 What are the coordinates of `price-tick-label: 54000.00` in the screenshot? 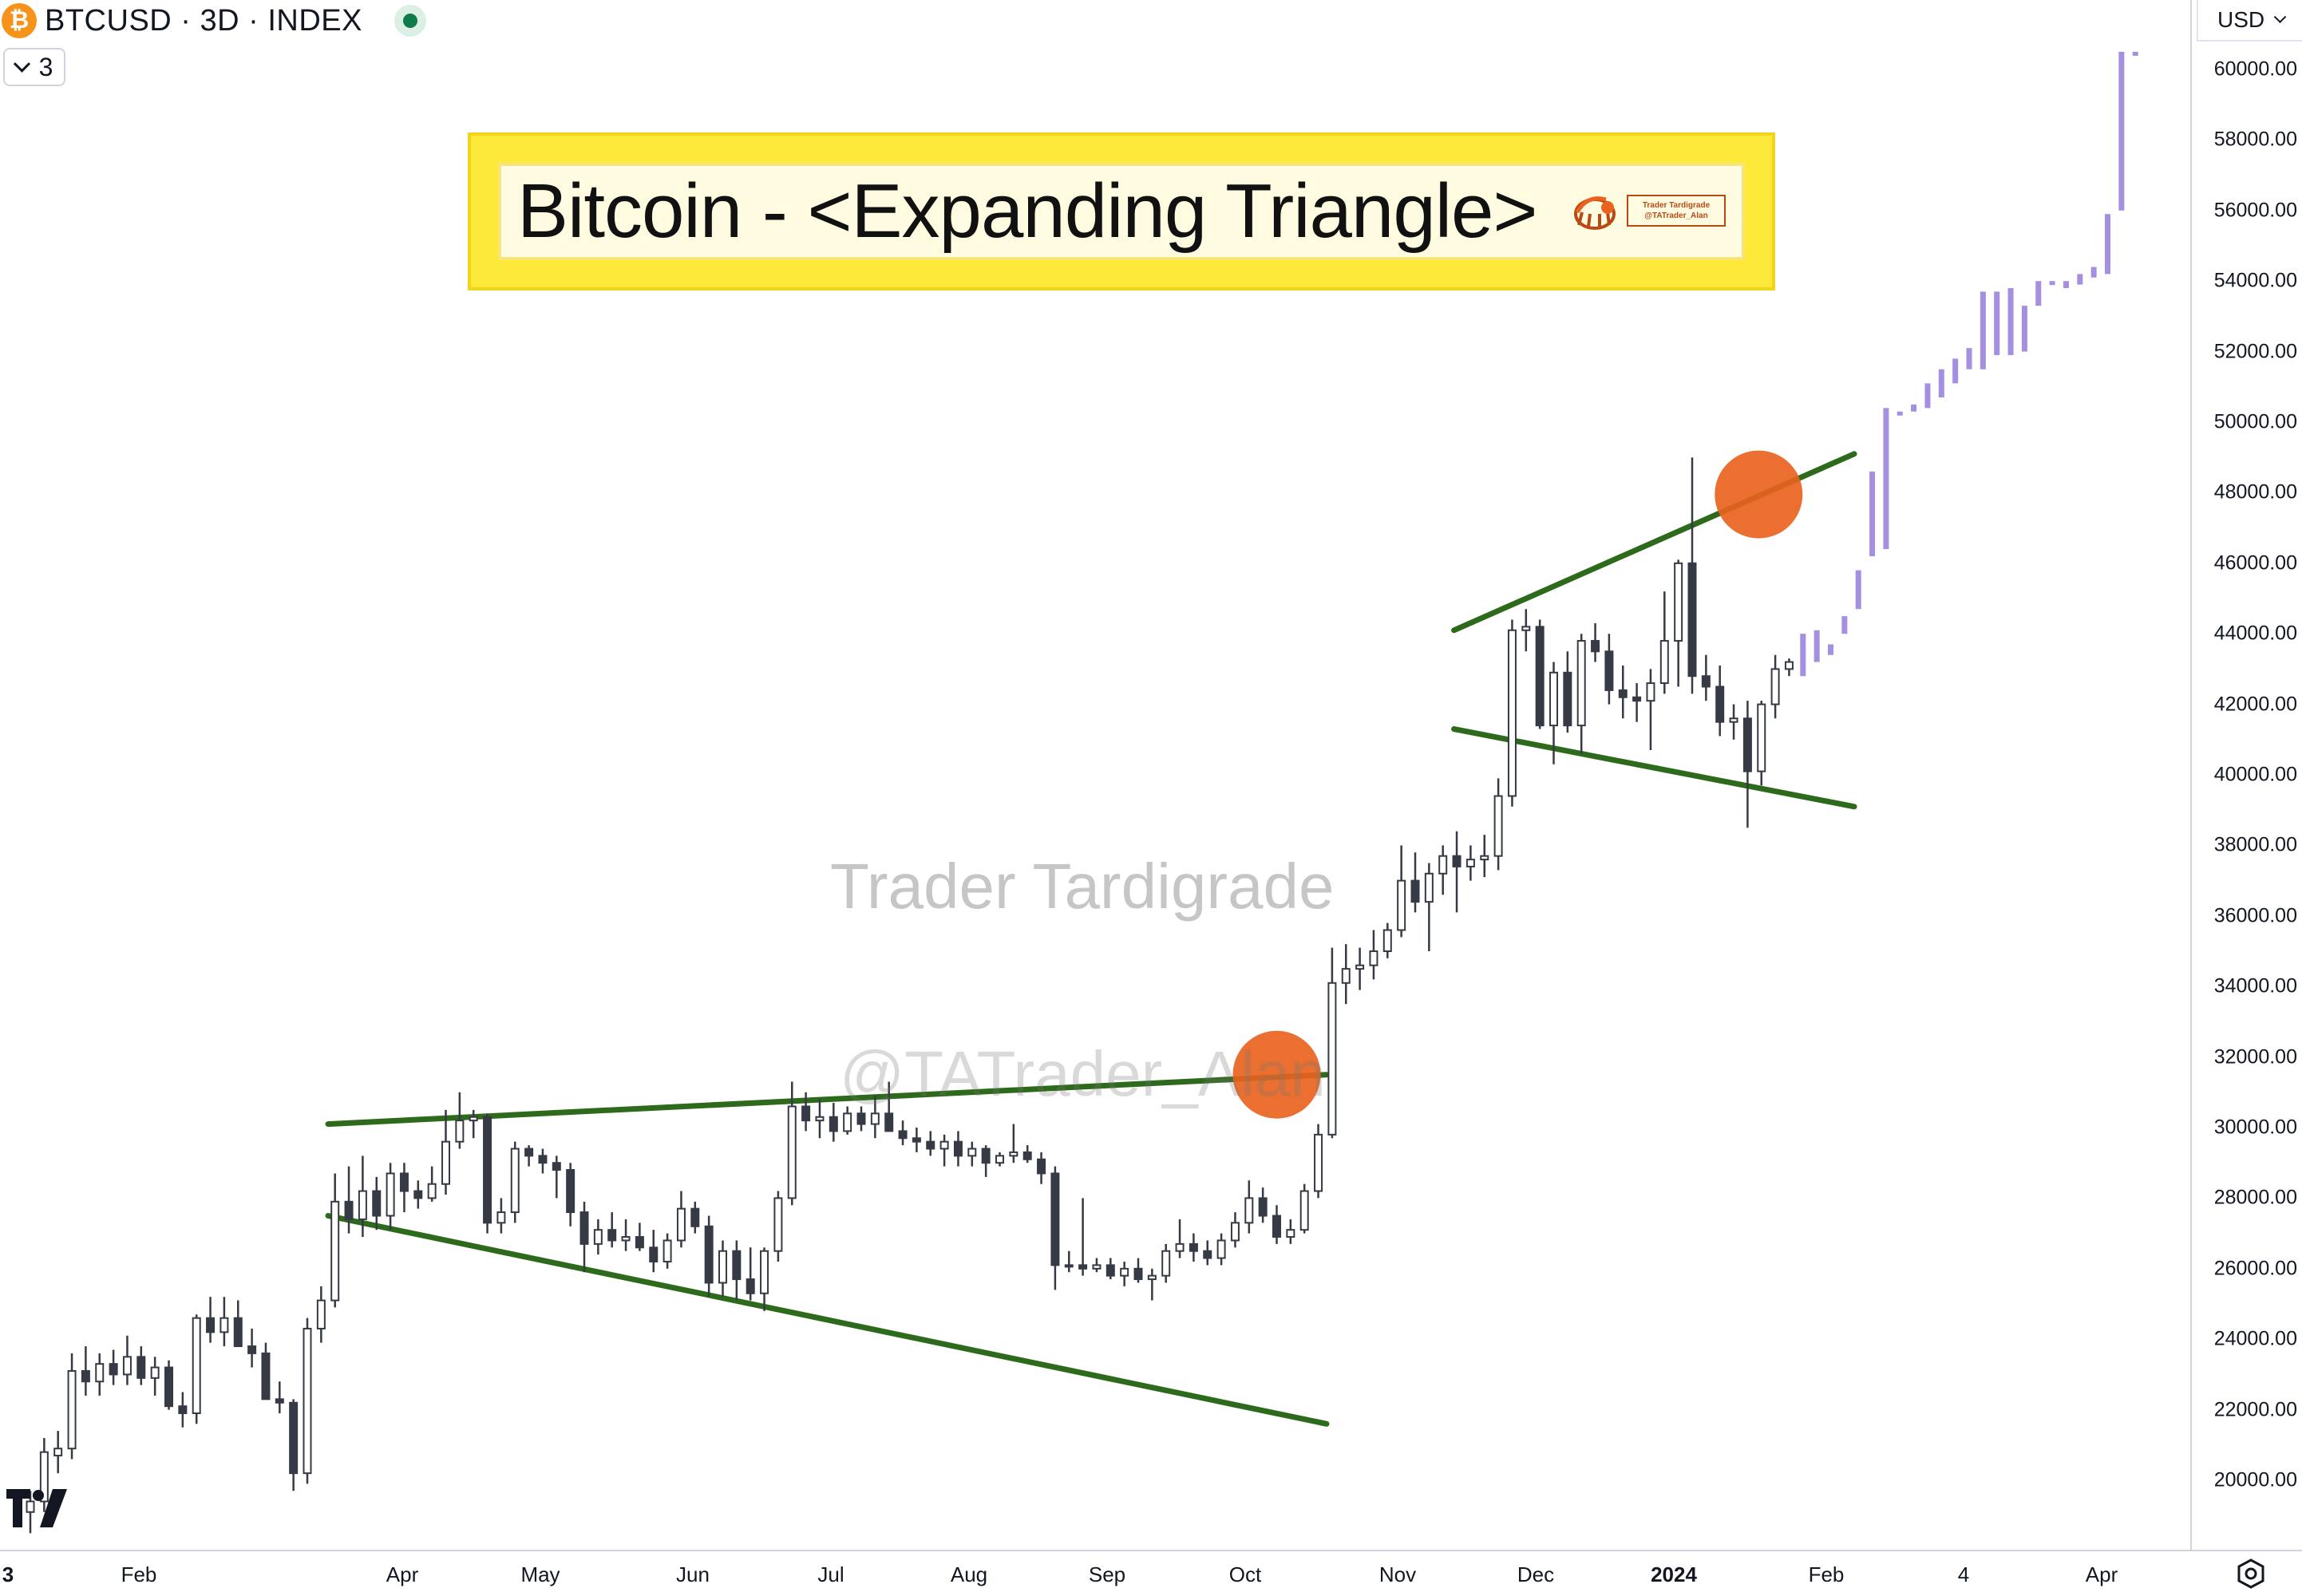 It's located at (2255, 280).